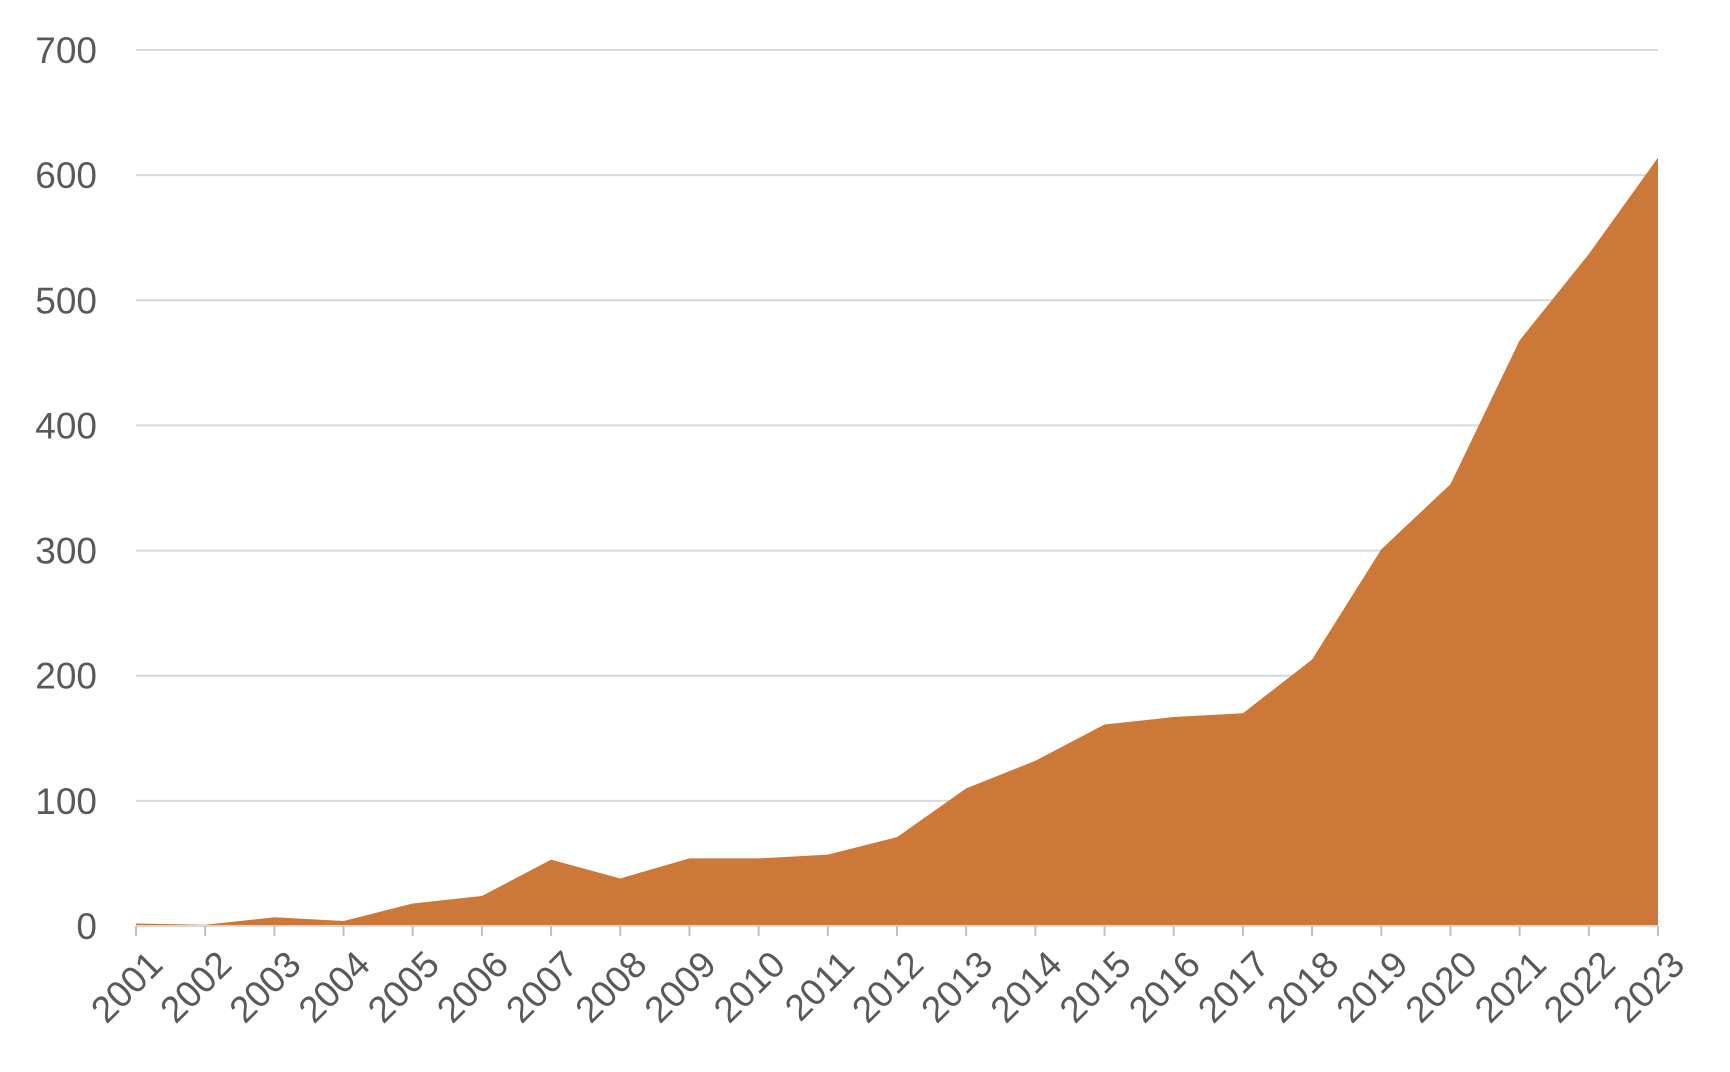  Describe the element at coordinates (66, 801) in the screenshot. I see `y-tick-label-100: 100` at that location.